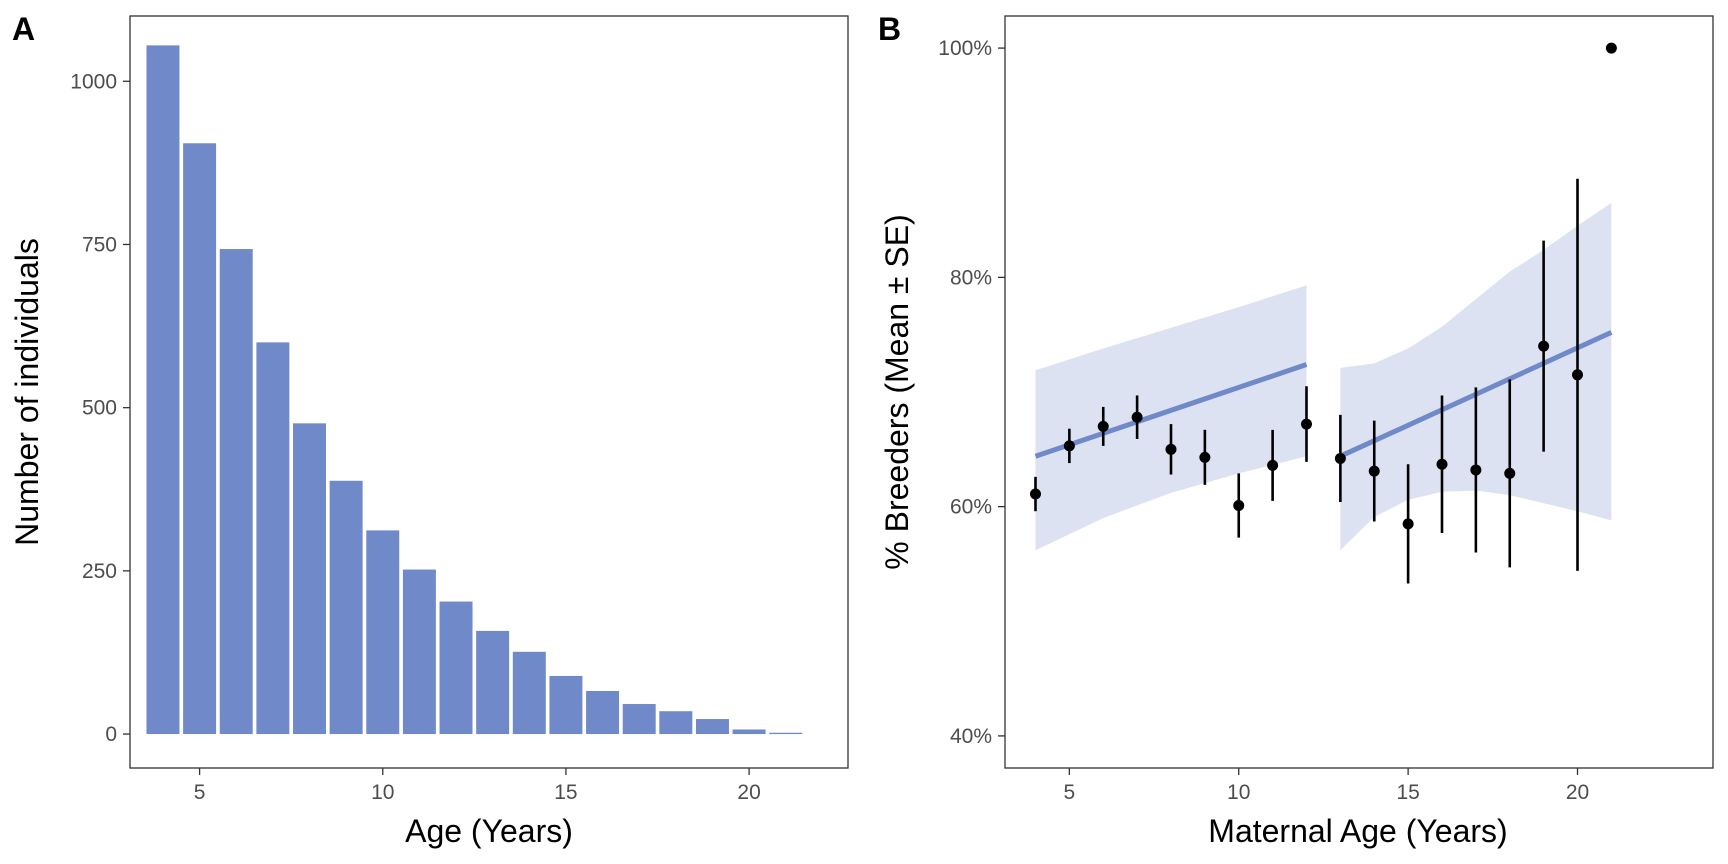  Describe the element at coordinates (477, 786) in the screenshot. I see `panel-a-x-axis: 5 10 15 20` at that location.